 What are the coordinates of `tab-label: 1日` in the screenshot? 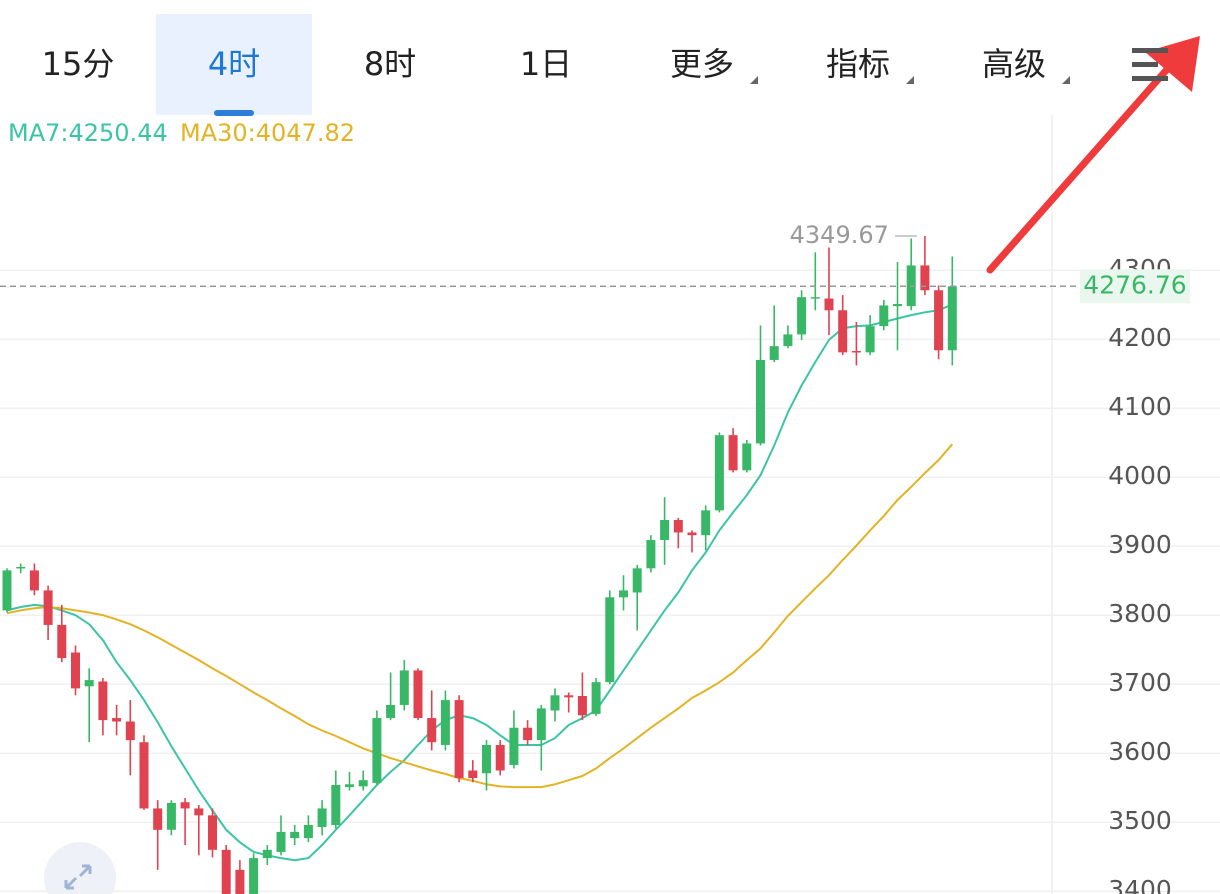 It's located at (546, 64).